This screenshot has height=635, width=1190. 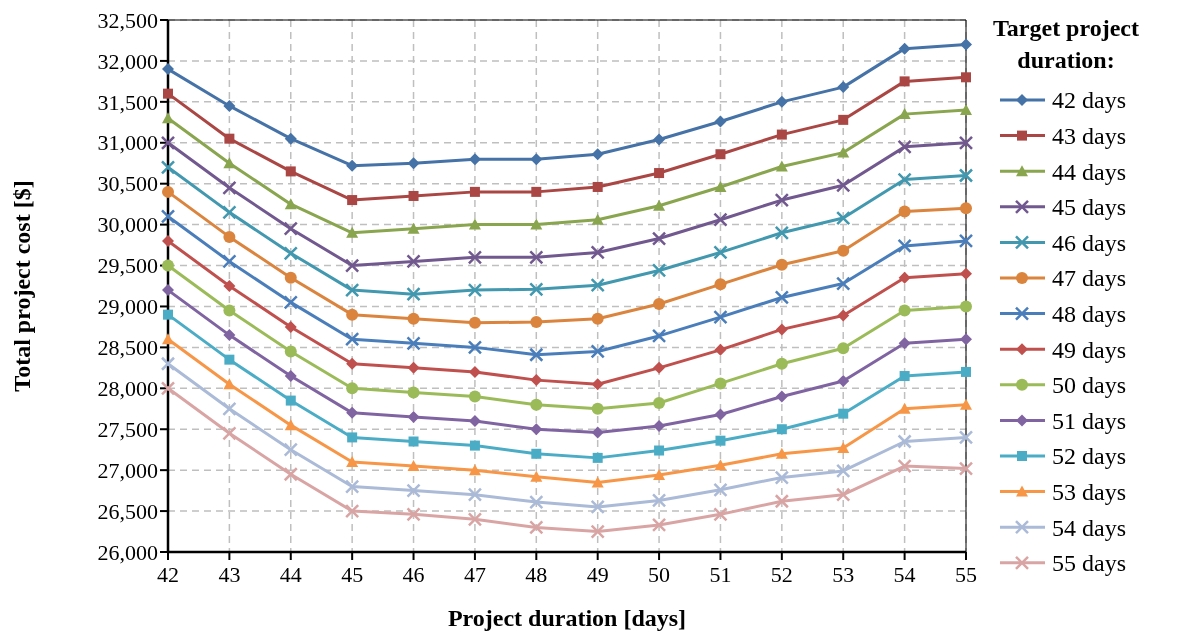 I want to click on legend-label: 48 days, so click(x=1089, y=314).